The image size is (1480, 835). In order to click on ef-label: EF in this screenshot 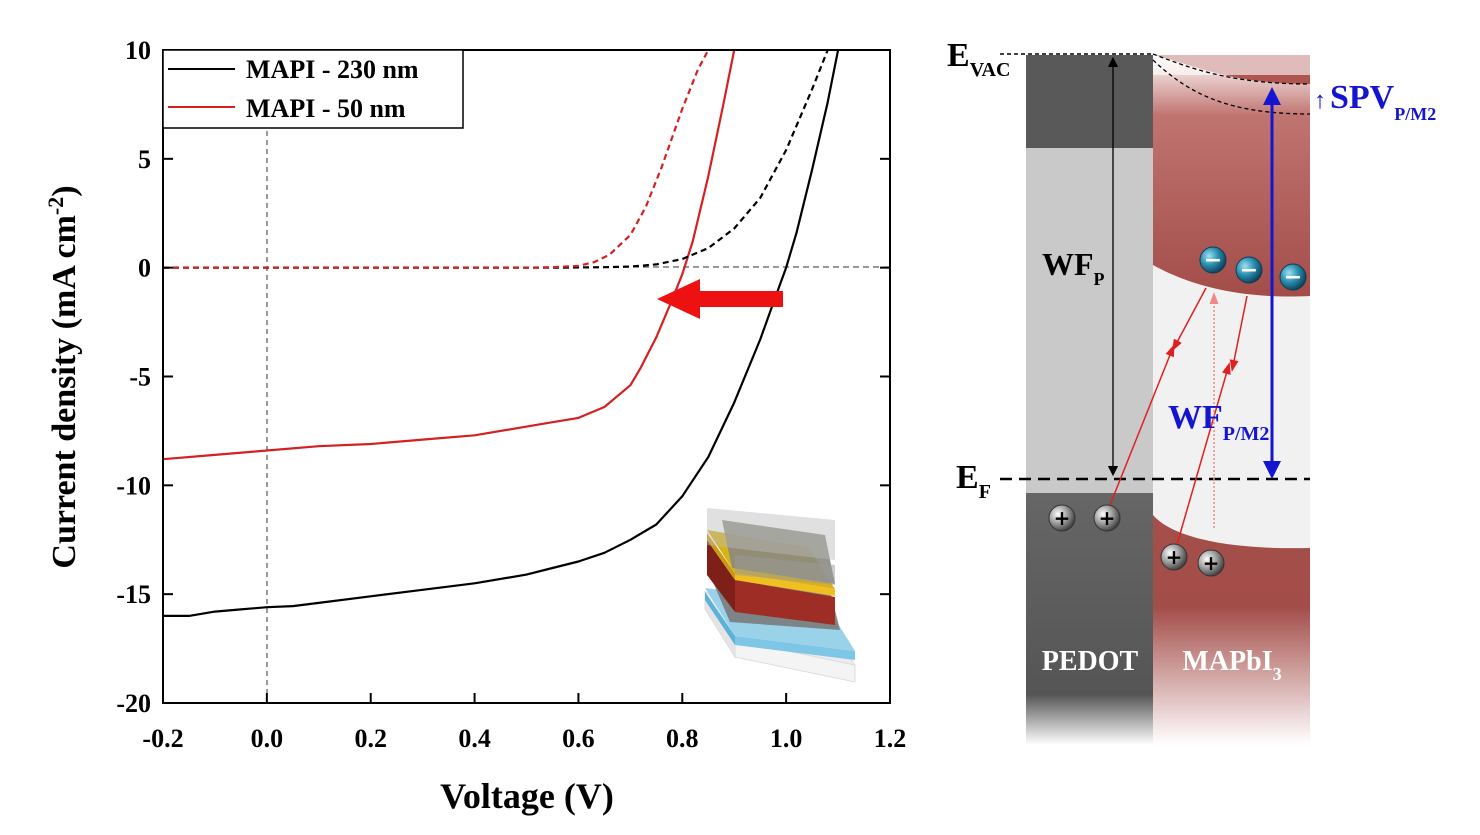, I will do `click(973, 481)`.